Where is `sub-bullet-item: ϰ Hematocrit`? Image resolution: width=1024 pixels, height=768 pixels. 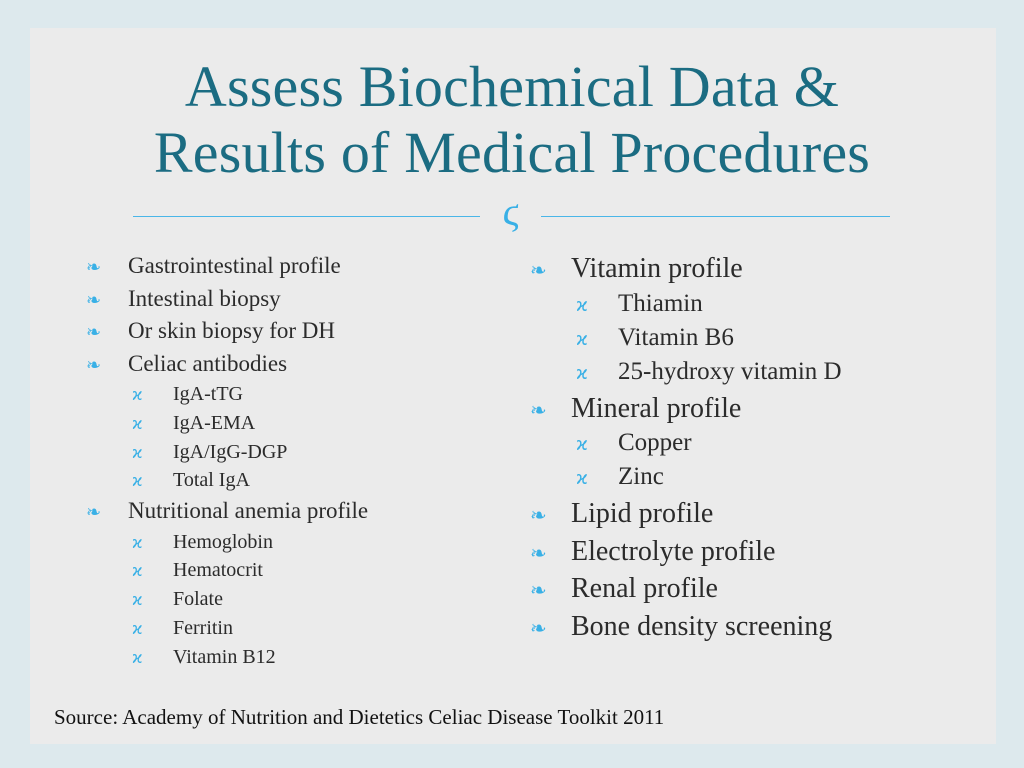 sub-bullet-item: ϰ Hematocrit is located at coordinates (227, 573).